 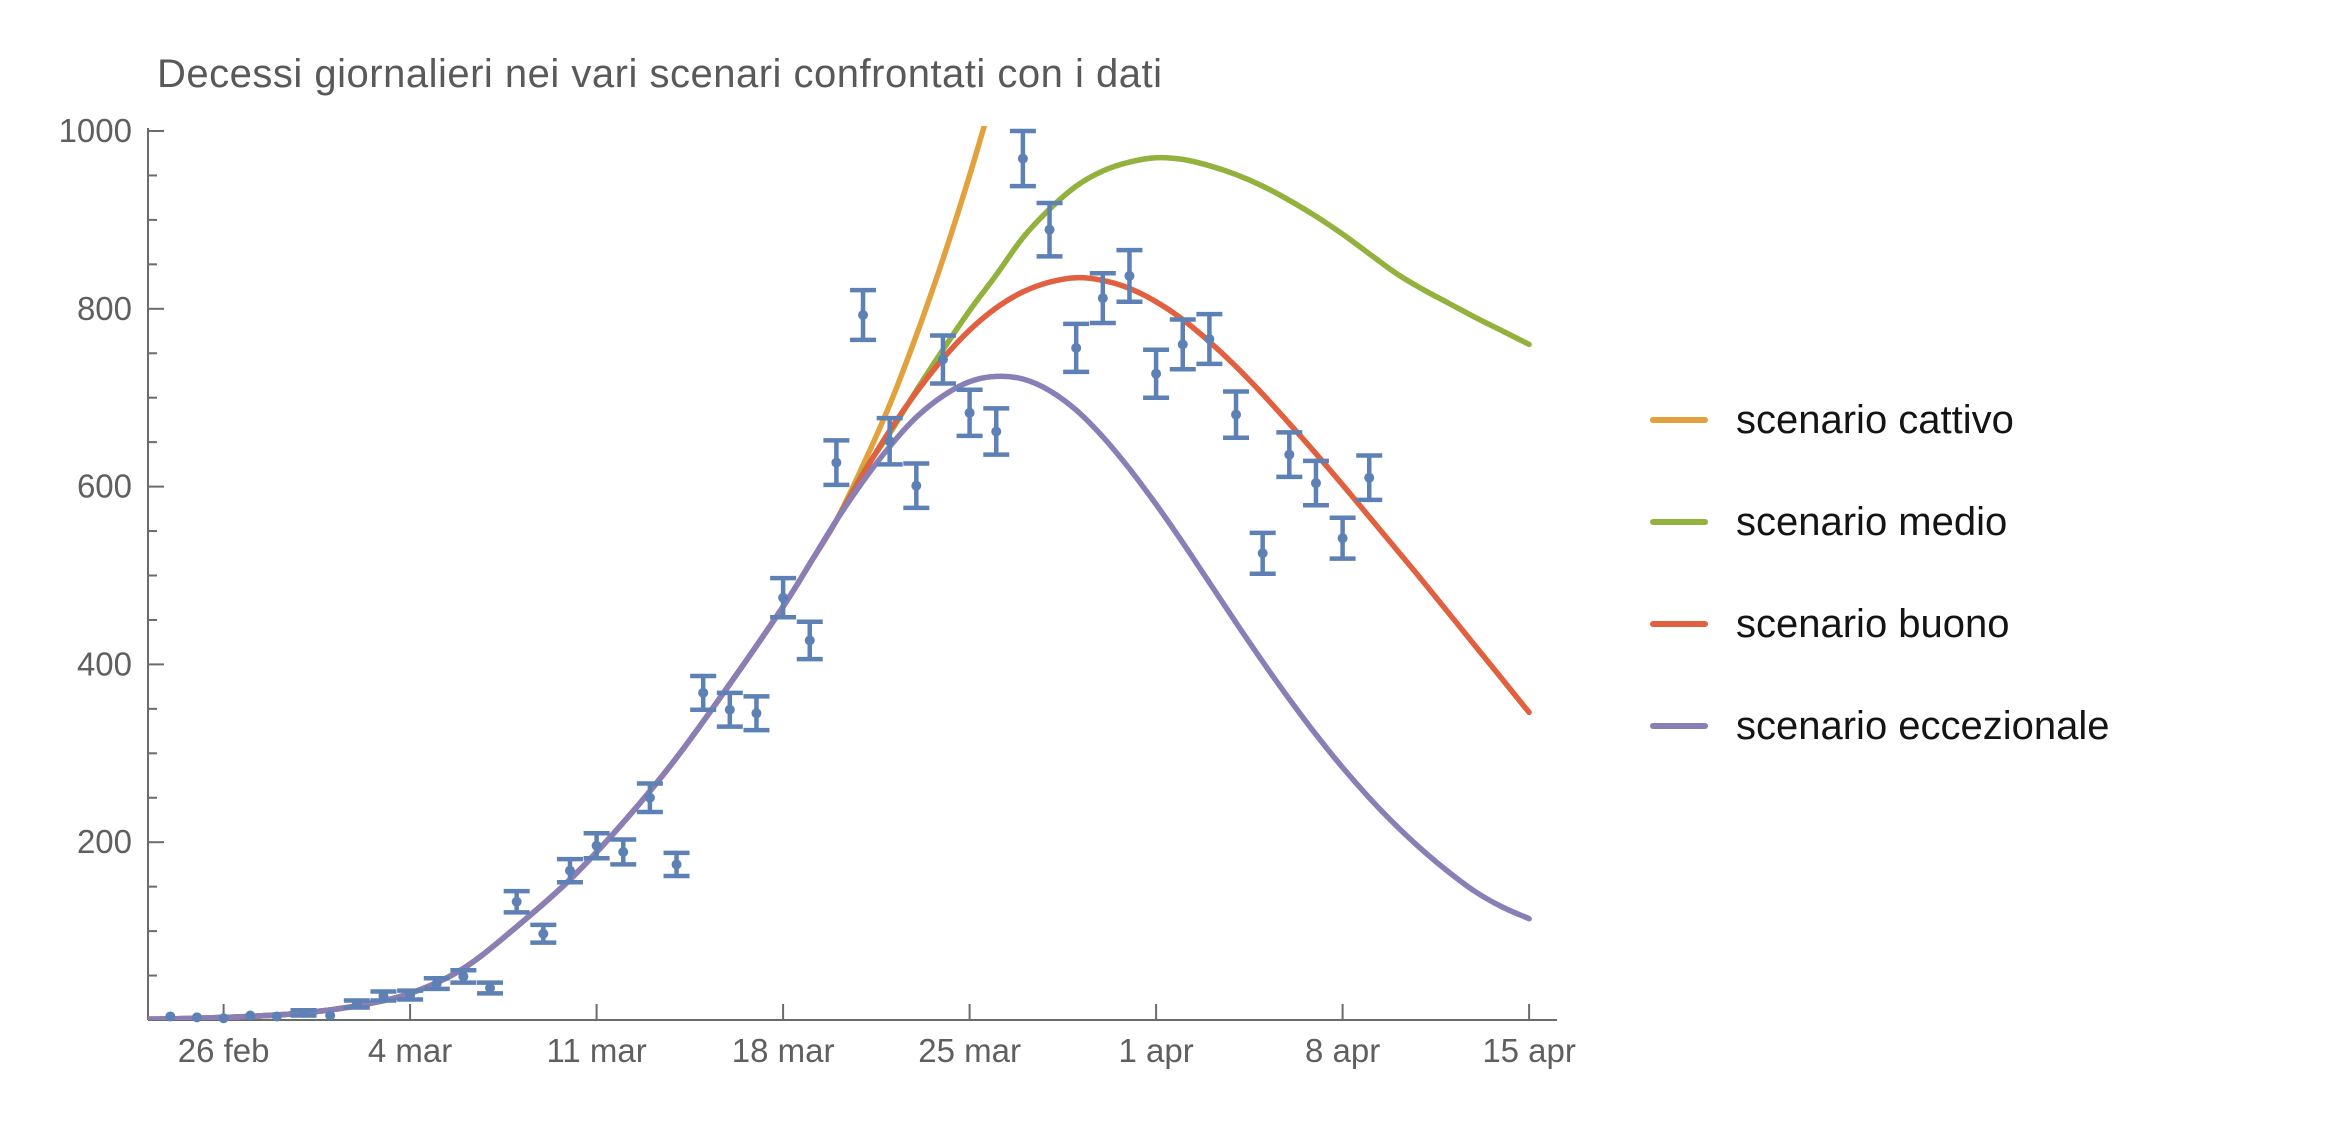 What do you see at coordinates (1873, 623) in the screenshot?
I see `legend-label: scenario buono` at bounding box center [1873, 623].